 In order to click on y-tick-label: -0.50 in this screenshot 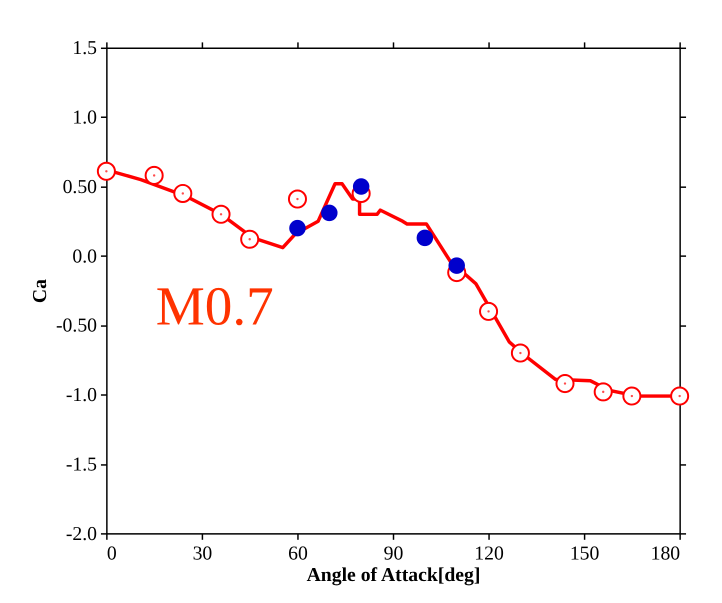, I will do `click(77, 325)`.